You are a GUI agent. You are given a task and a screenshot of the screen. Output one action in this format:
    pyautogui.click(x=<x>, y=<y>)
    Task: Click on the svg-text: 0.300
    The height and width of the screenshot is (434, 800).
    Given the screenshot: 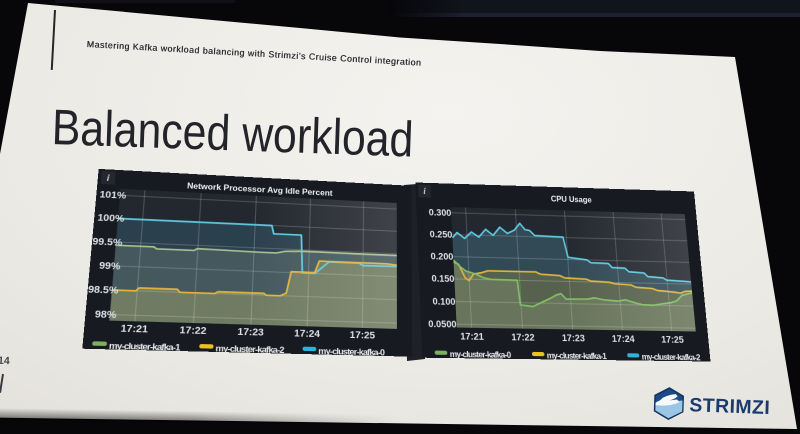 What is the action you would take?
    pyautogui.click(x=440, y=212)
    